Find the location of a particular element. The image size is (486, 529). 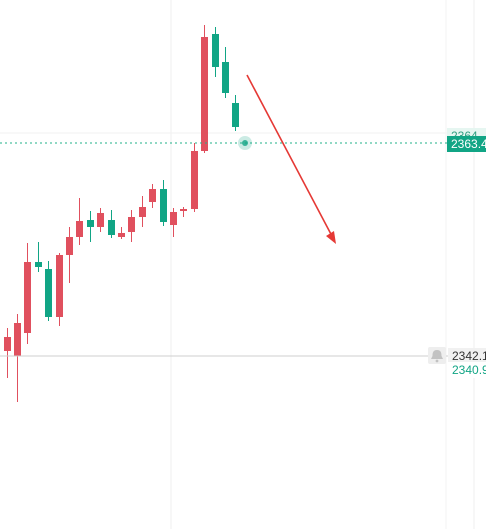

trend-arrow-line is located at coordinates (290, 156).